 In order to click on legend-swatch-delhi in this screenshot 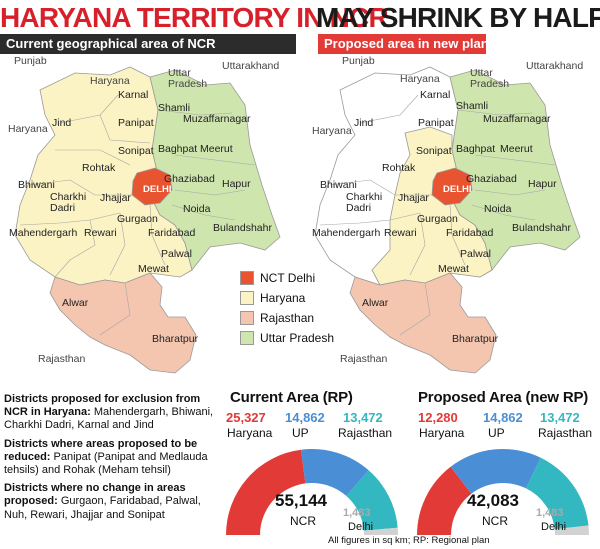, I will do `click(247, 278)`.